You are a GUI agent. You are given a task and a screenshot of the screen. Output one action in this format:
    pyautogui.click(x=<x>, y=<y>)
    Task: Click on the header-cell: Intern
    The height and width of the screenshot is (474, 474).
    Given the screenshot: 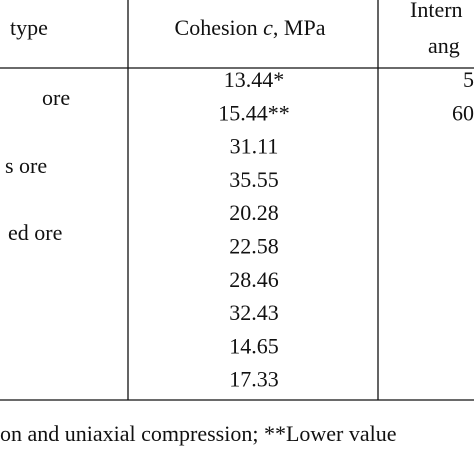 What is the action you would take?
    pyautogui.click(x=436, y=11)
    